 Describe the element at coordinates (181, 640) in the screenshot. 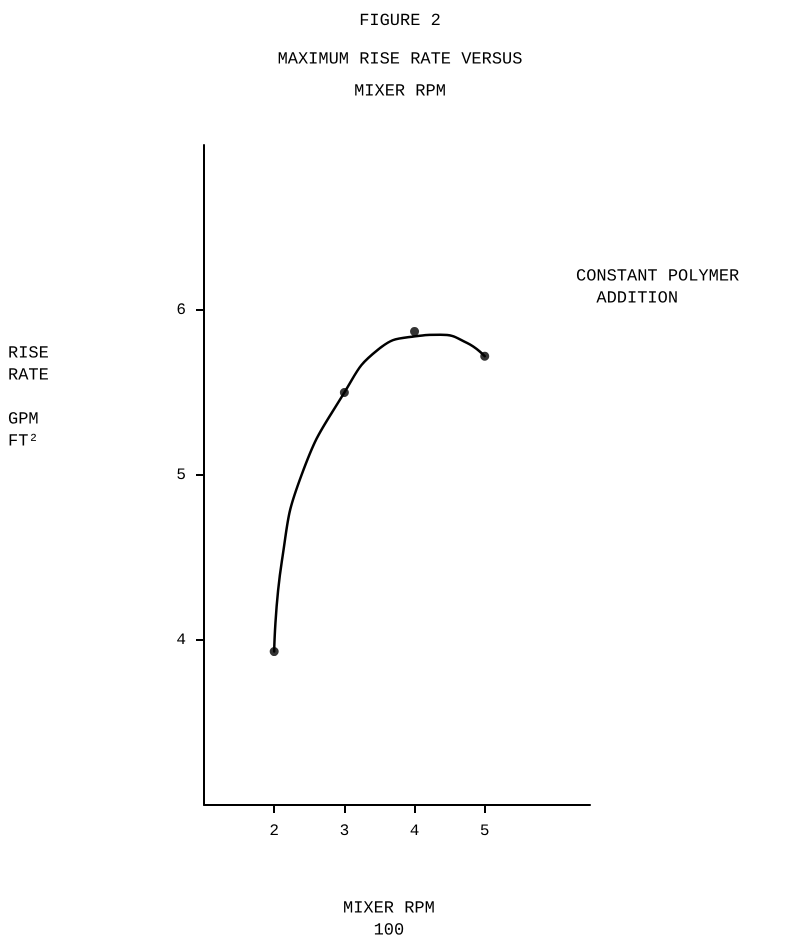

I see `y-tick-label: 4` at that location.